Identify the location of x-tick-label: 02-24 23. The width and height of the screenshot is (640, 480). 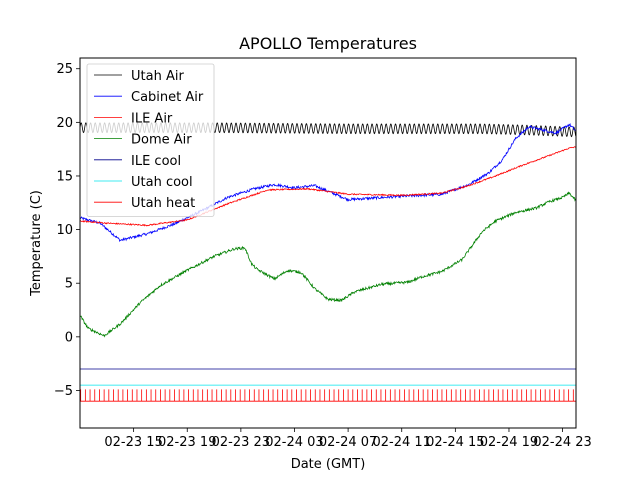
(562, 442).